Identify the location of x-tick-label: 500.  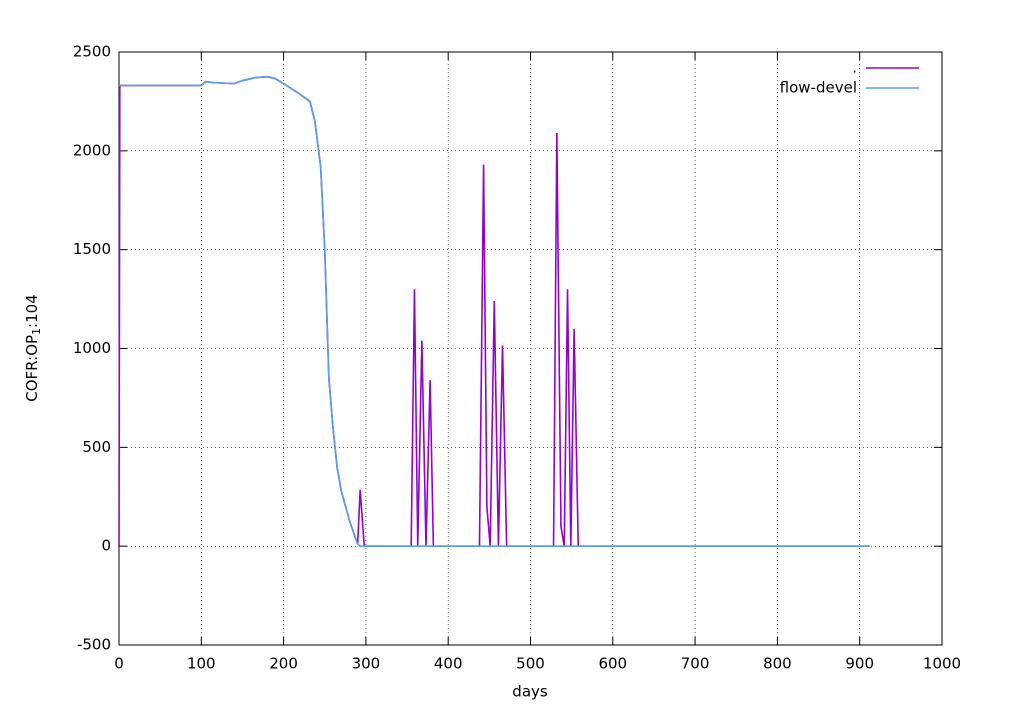
(530, 664).